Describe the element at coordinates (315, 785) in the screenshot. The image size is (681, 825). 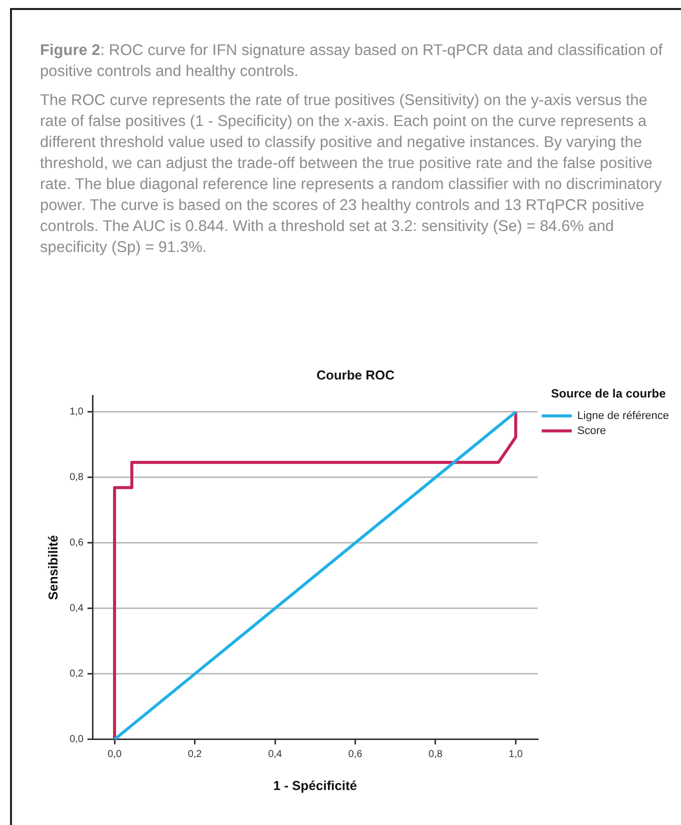
I see `x-axis-title: 1 - Spécificité` at that location.